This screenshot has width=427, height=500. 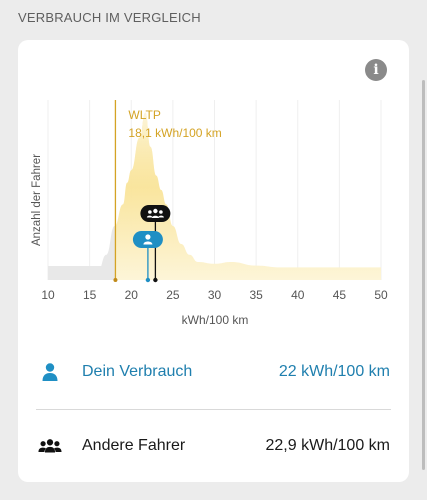 What do you see at coordinates (155, 213) in the screenshot?
I see `others-marker-badge` at bounding box center [155, 213].